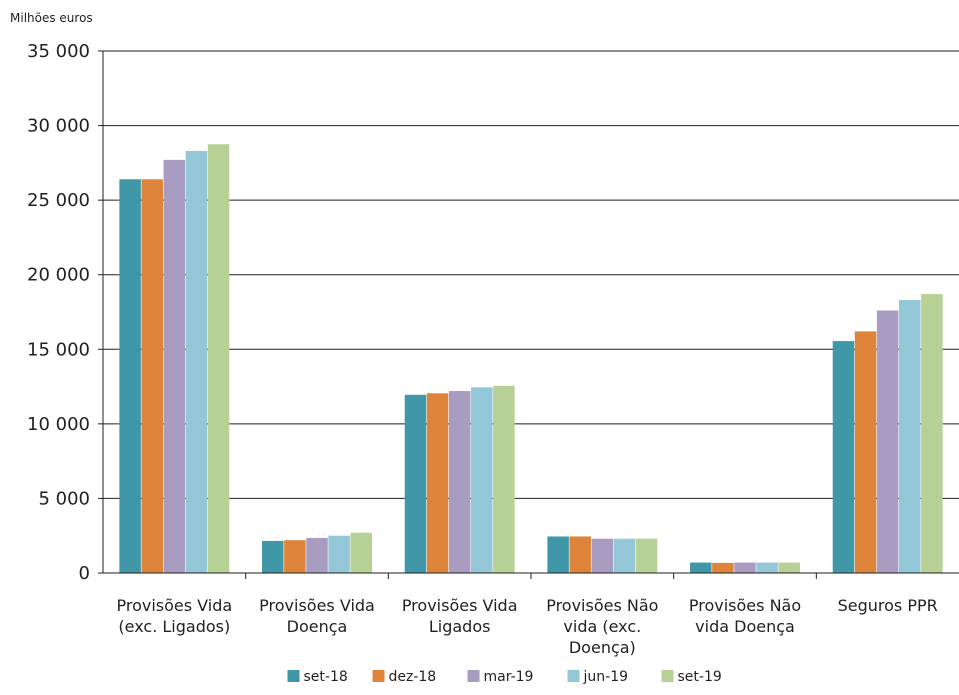 Image resolution: width=959 pixels, height=695 pixels. I want to click on x-category-label-line: vida (exc., so click(602, 626).